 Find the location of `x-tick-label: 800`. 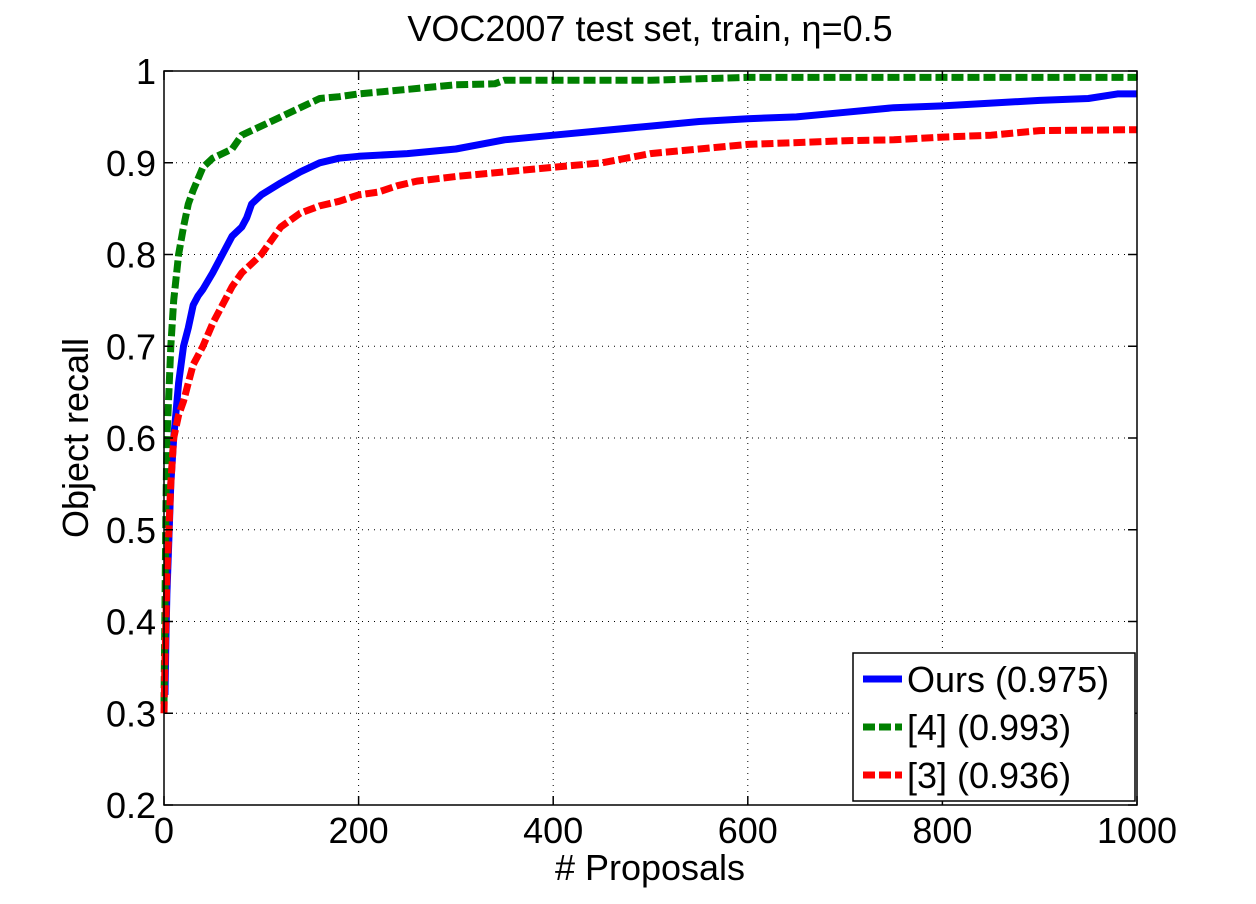

x-tick-label: 800 is located at coordinates (942, 830).